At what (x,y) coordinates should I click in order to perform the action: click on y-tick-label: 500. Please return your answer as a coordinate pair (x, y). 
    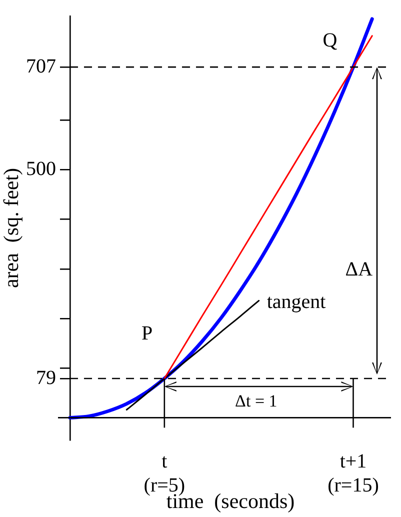
    Looking at the image, I should click on (41, 169).